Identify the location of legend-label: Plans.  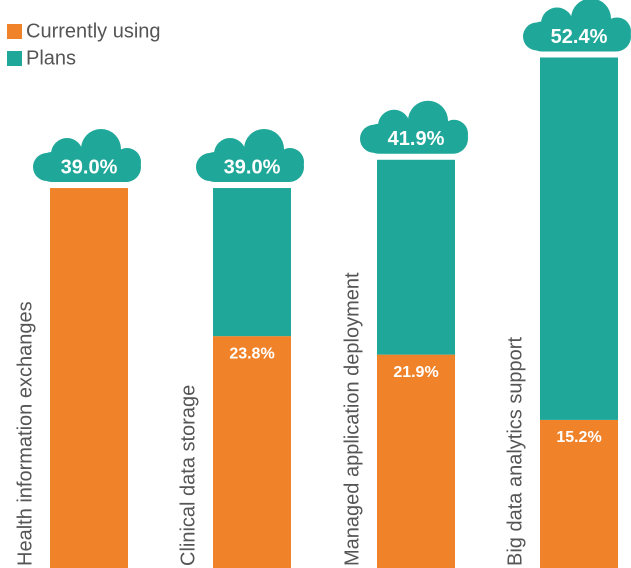
(51, 58).